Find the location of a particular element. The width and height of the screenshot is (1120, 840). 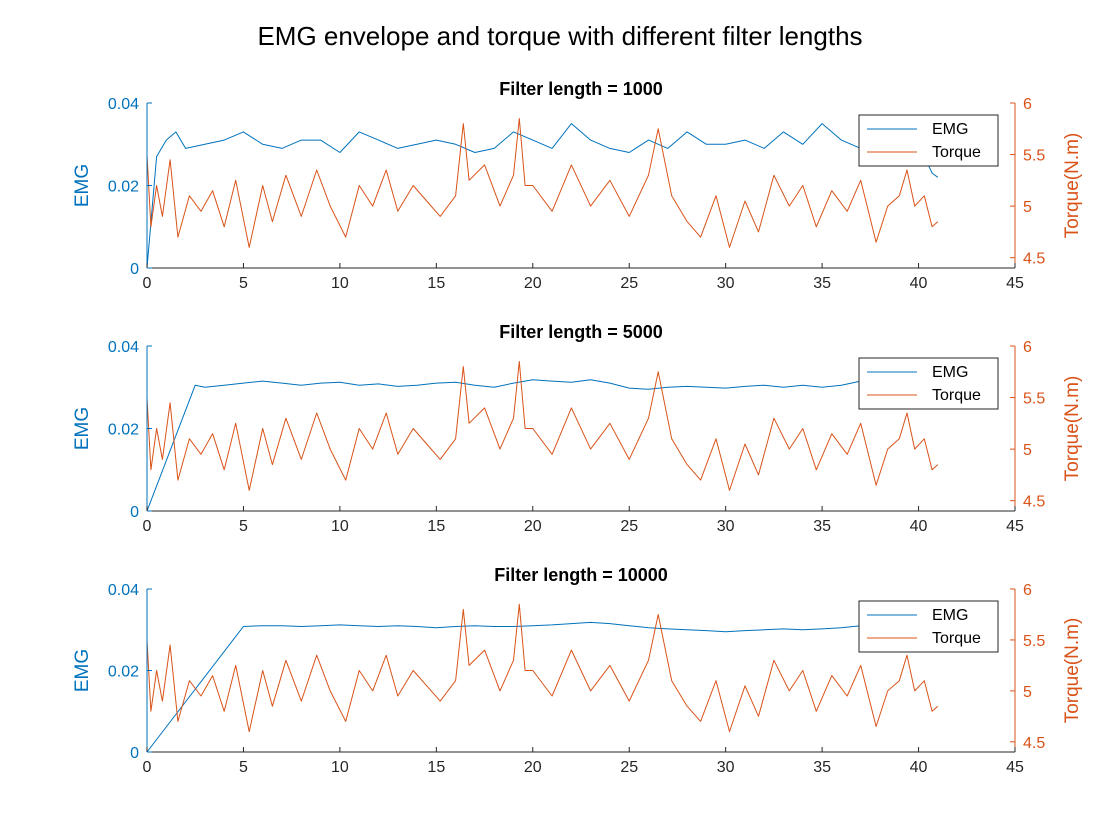

subplot-title: Filter length = 5000 is located at coordinates (581, 332).